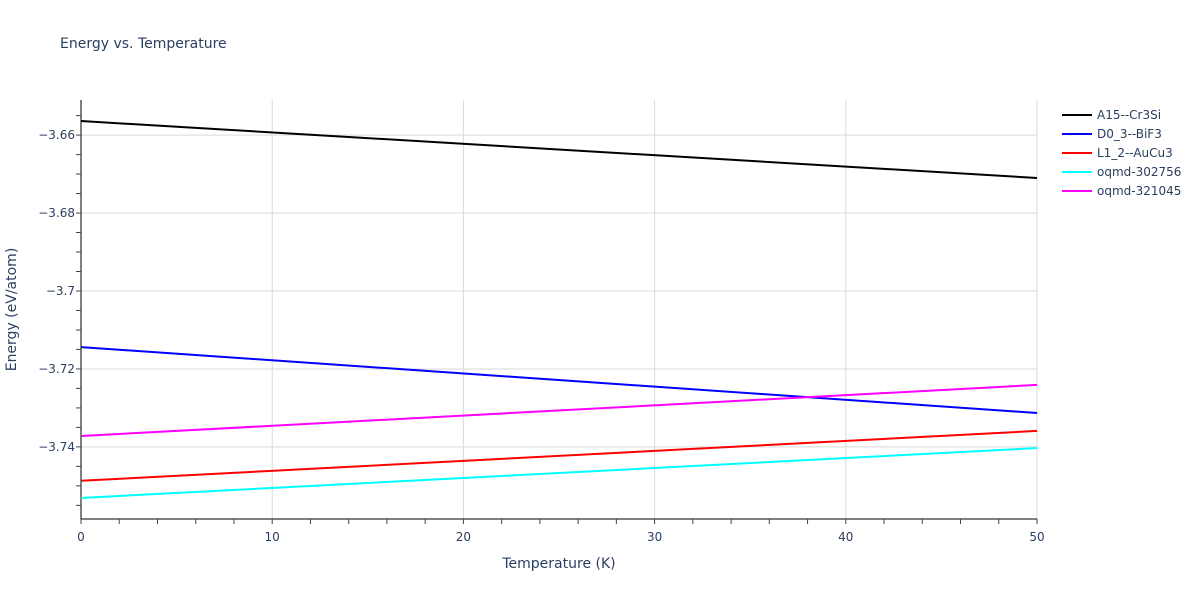  What do you see at coordinates (1135, 153) in the screenshot?
I see `legend-item: L1_2--AuCu3` at bounding box center [1135, 153].